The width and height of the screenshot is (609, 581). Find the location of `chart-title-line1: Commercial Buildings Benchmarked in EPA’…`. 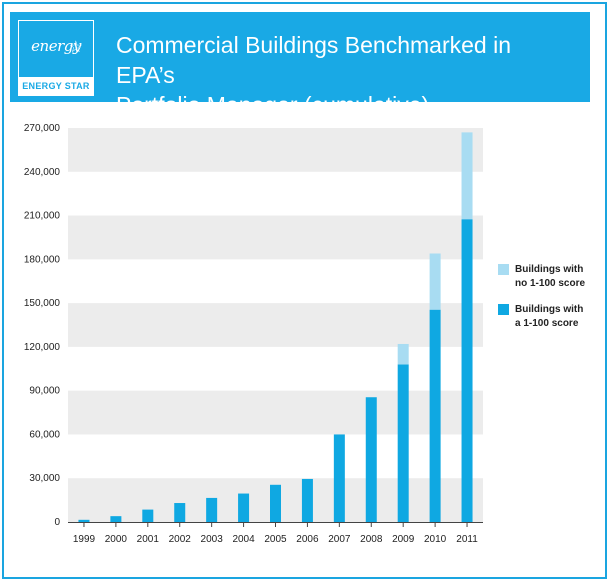

chart-title-line1: Commercial Buildings Benchmarked in EPA’… is located at coordinates (313, 60).